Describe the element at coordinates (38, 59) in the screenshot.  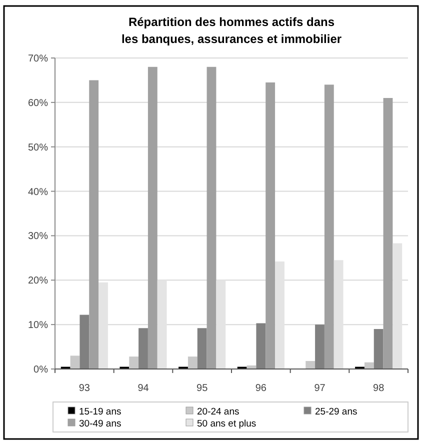
I see `y-tick-label: 70%` at that location.